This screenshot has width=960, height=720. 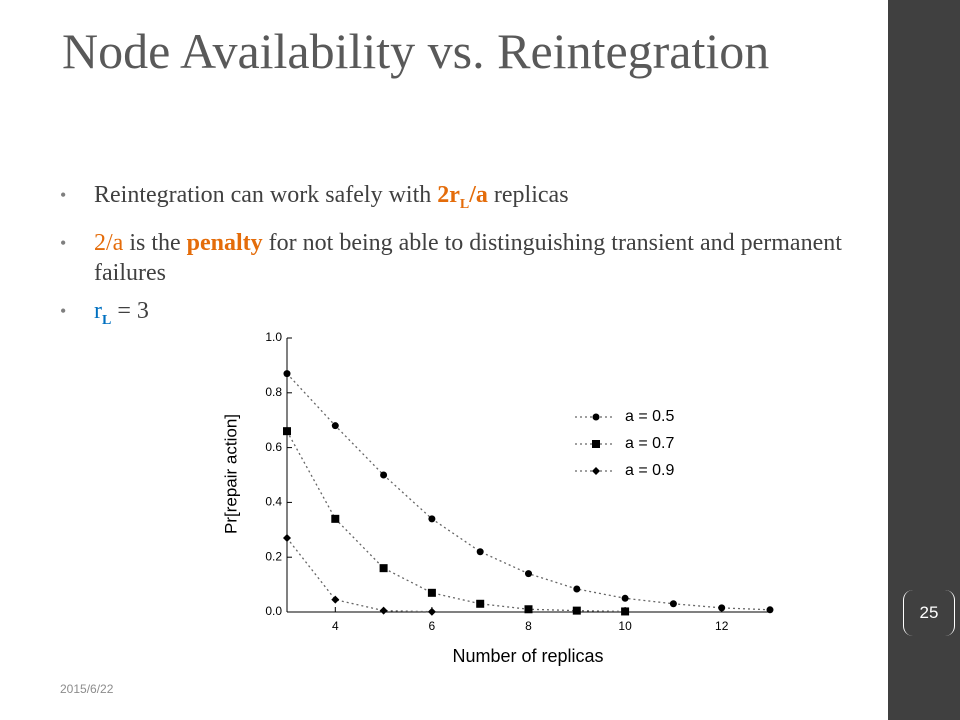 I want to click on legend-label: a = 0.9, so click(x=649, y=470).